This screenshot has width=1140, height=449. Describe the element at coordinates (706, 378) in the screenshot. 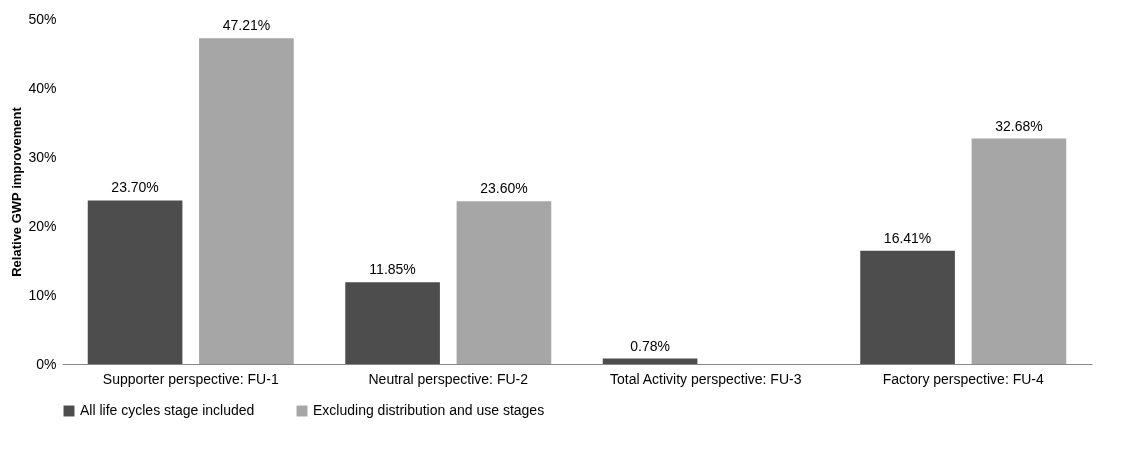

I see `x-tick-label: Total Activity perspective: FU-3` at that location.